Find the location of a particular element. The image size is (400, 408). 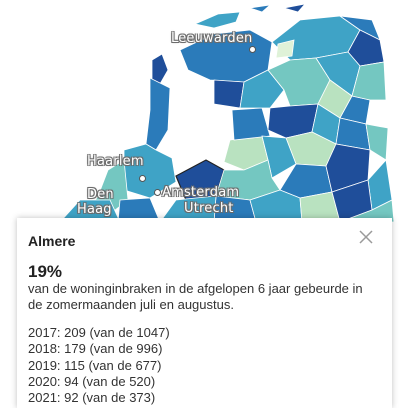

city-label-haarlem: Haarlem is located at coordinates (115, 161).